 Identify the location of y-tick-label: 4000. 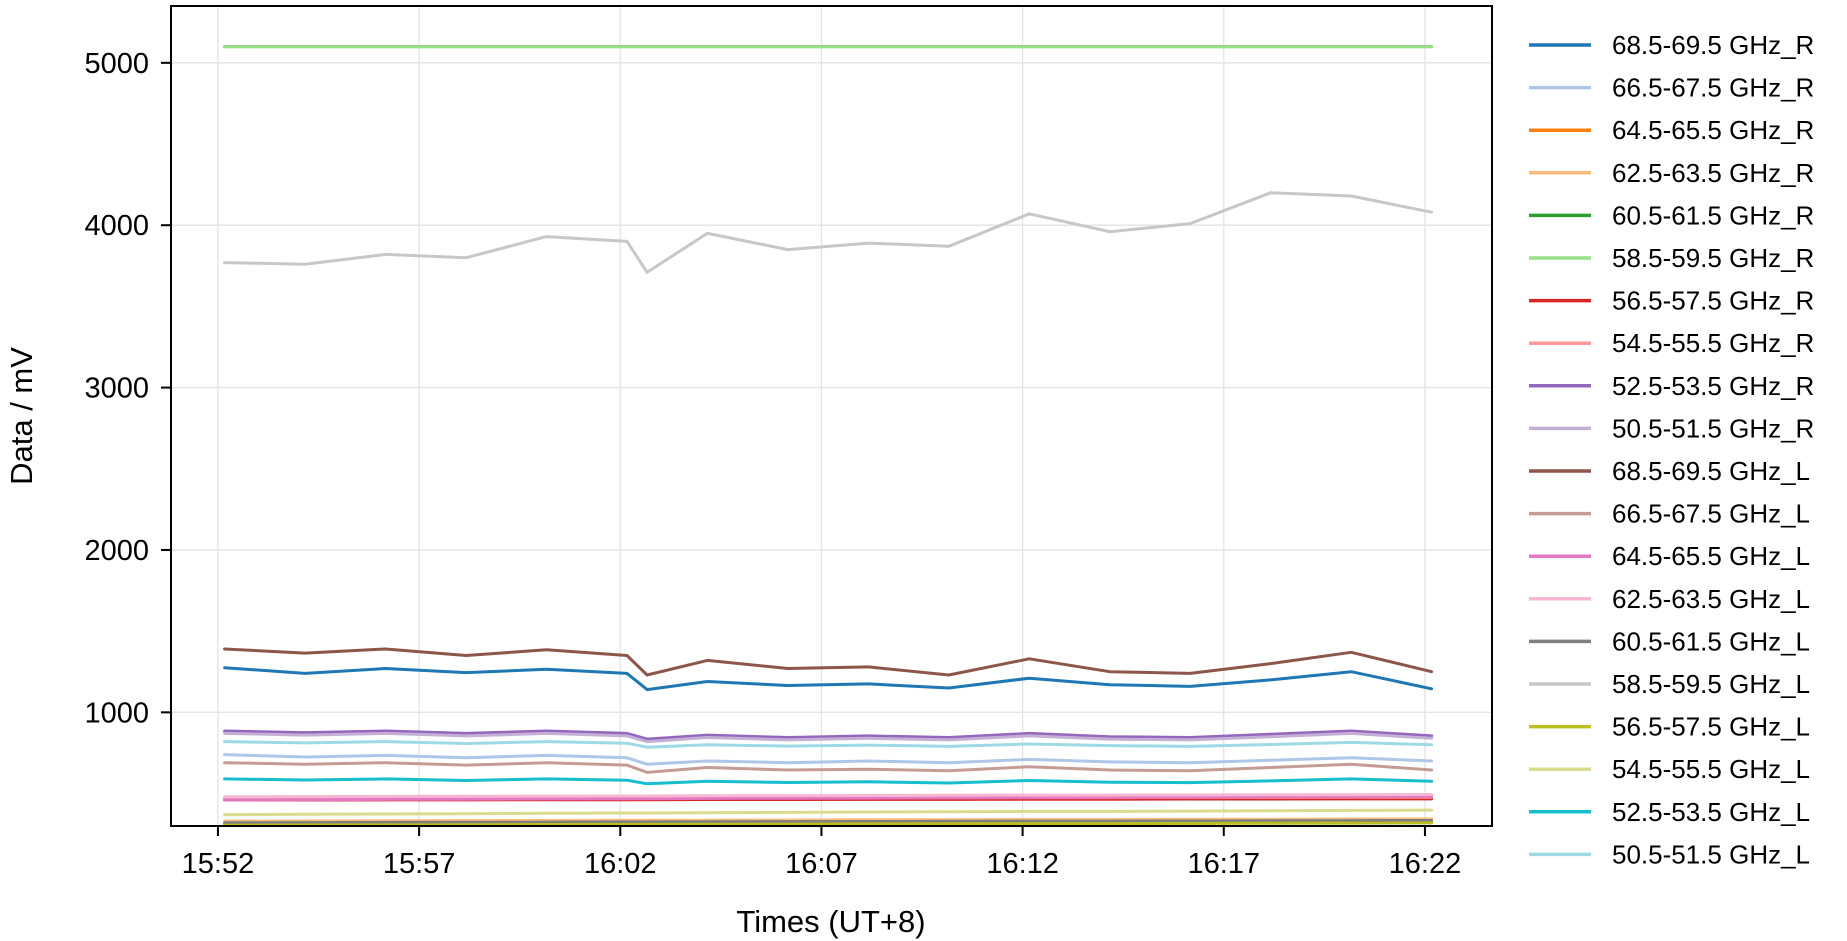
(116, 226).